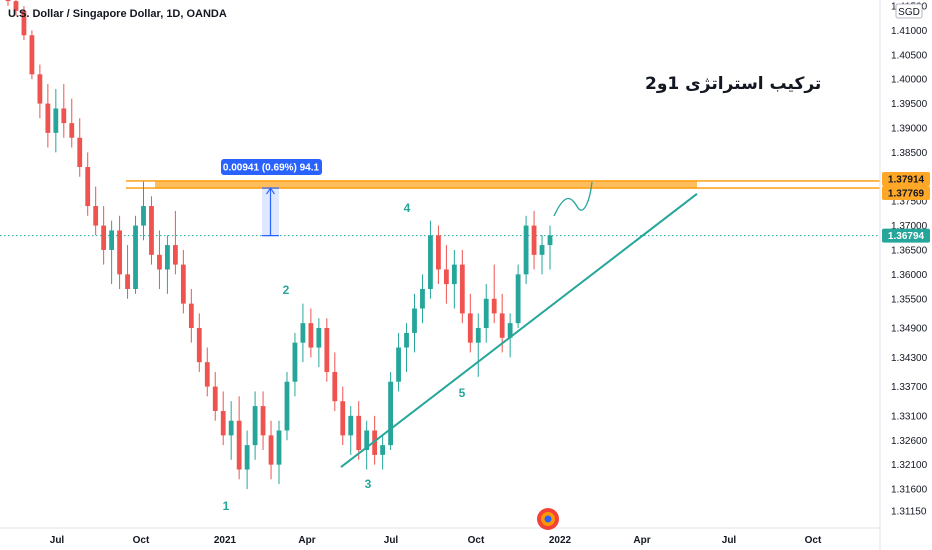 The height and width of the screenshot is (550, 932). I want to click on price-tag: 1.37914, so click(906, 178).